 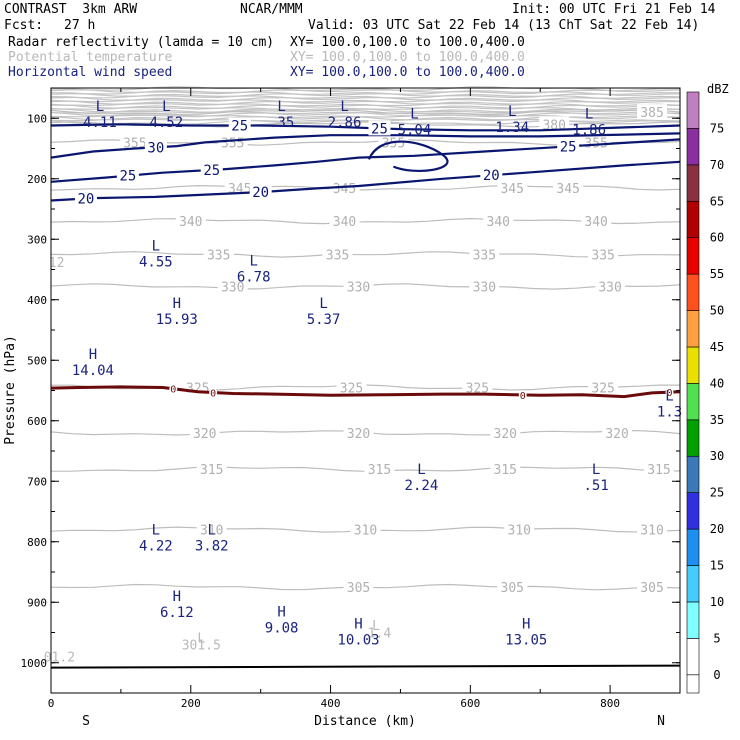 What do you see at coordinates (37, 602) in the screenshot?
I see `y-tick-label: 900` at bounding box center [37, 602].